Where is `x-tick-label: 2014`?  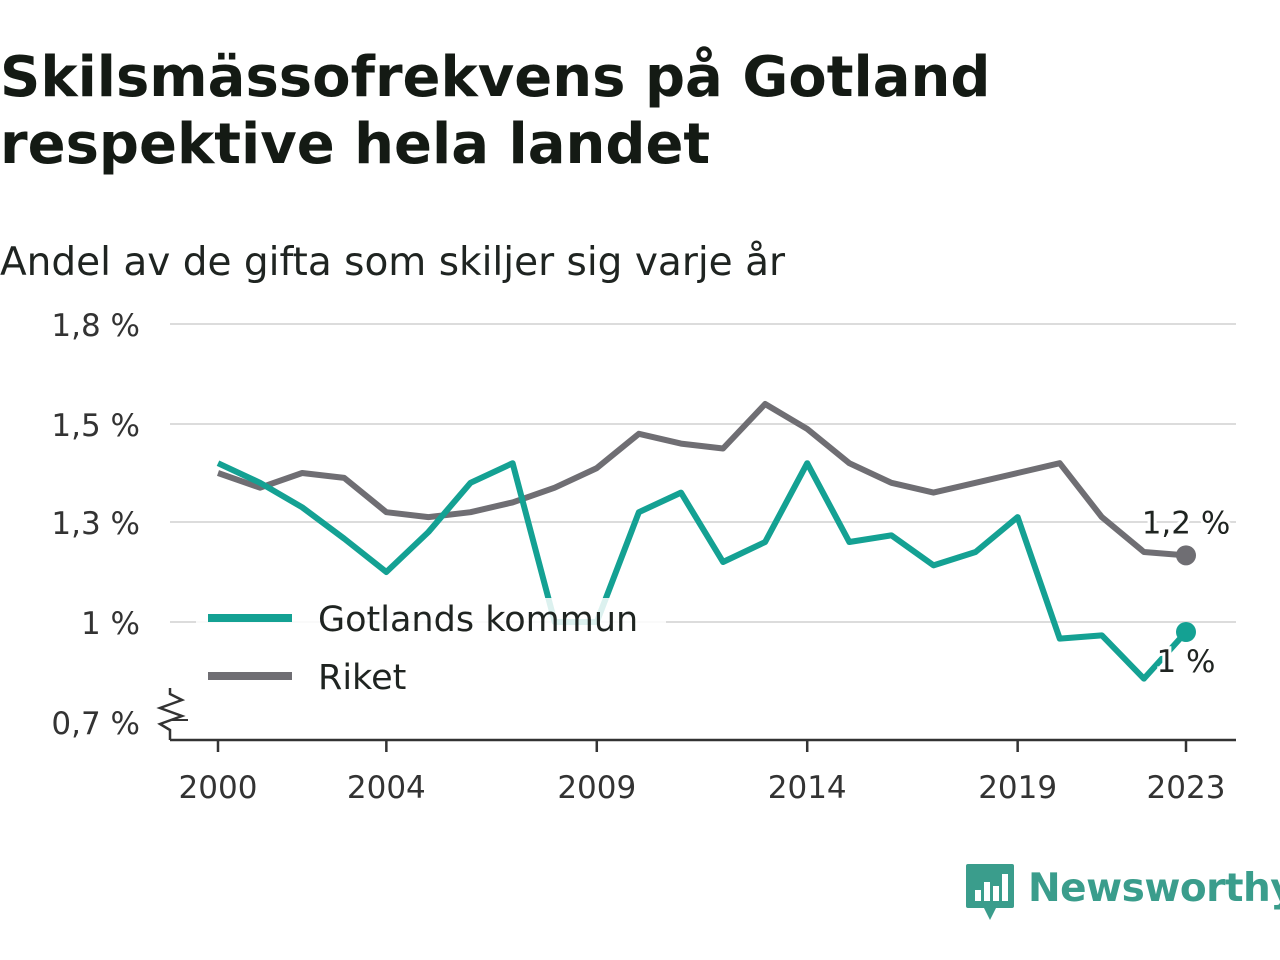 x-tick-label: 2014 is located at coordinates (807, 788).